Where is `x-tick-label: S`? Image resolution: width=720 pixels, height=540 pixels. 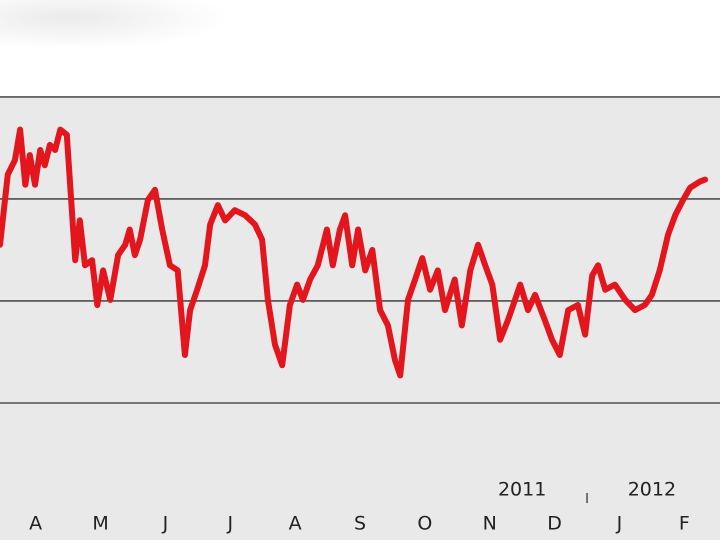
x-tick-label: S is located at coordinates (360, 524).